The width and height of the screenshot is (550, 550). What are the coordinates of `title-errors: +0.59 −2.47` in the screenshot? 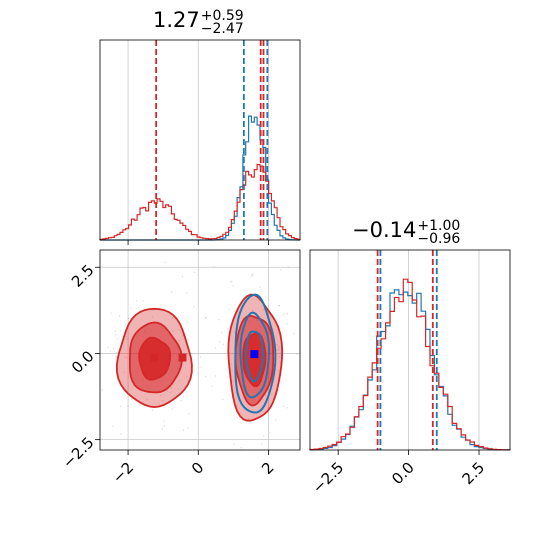 It's located at (222, 23).